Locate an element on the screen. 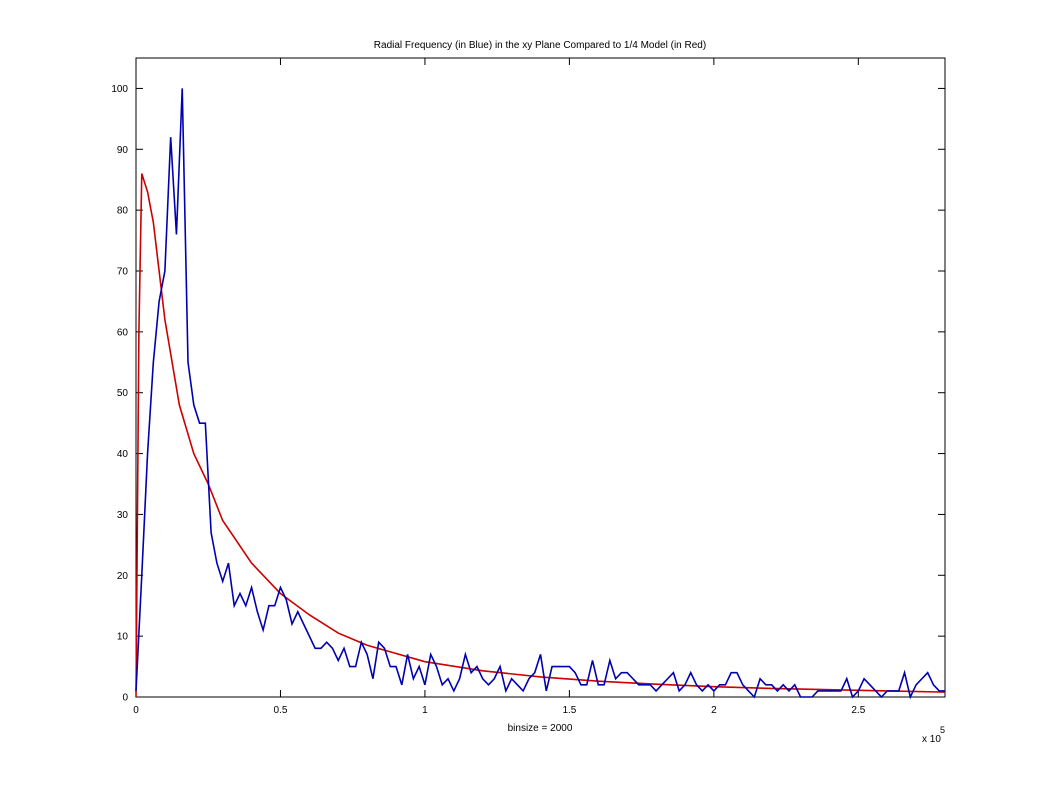 Image resolution: width=1045 pixels, height=789 pixels. y-tick-label: 10 is located at coordinates (123, 637).